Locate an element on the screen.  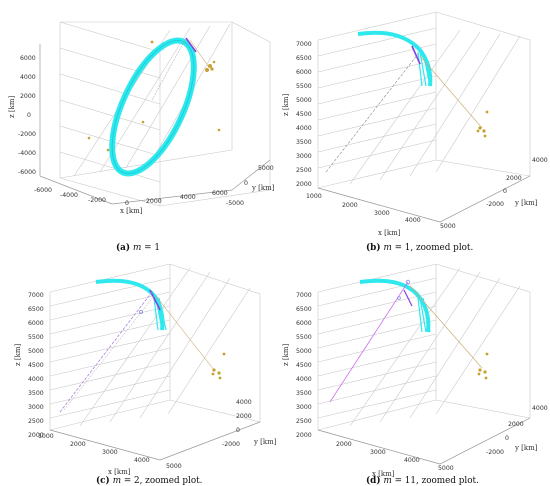
caption-row-1: (a) m = 1 (b) m = 1, zoomed plot. is located at coordinates (294, 247).